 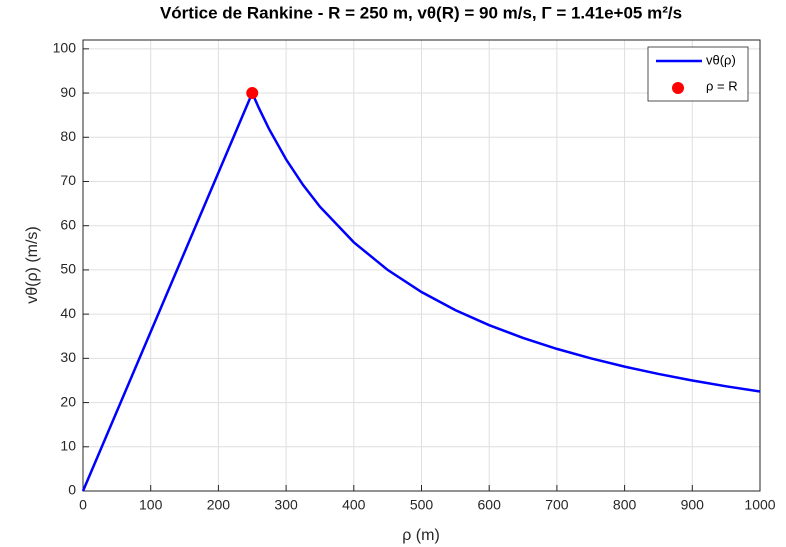 What do you see at coordinates (252, 93) in the screenshot?
I see `marker` at bounding box center [252, 93].